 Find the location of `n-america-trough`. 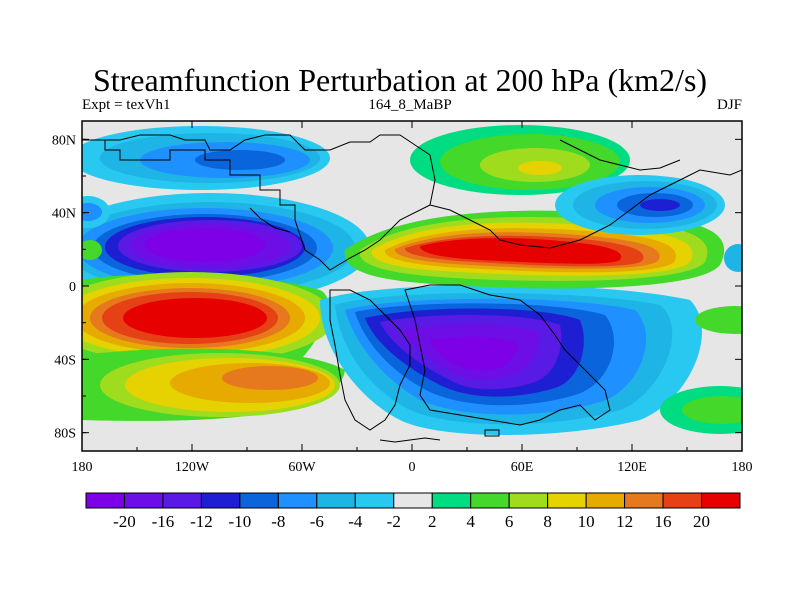

n-america-trough is located at coordinates (206, 158).